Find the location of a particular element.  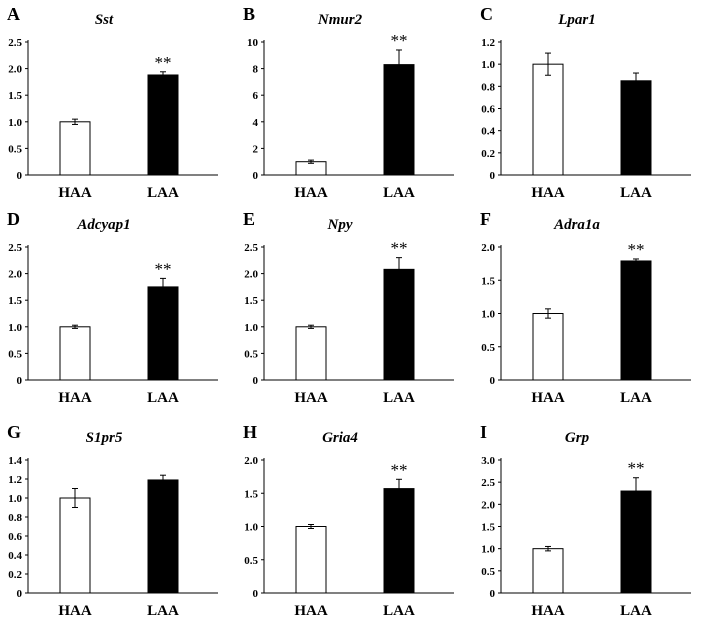

y-tick-label: 1.2 is located at coordinates (488, 43).